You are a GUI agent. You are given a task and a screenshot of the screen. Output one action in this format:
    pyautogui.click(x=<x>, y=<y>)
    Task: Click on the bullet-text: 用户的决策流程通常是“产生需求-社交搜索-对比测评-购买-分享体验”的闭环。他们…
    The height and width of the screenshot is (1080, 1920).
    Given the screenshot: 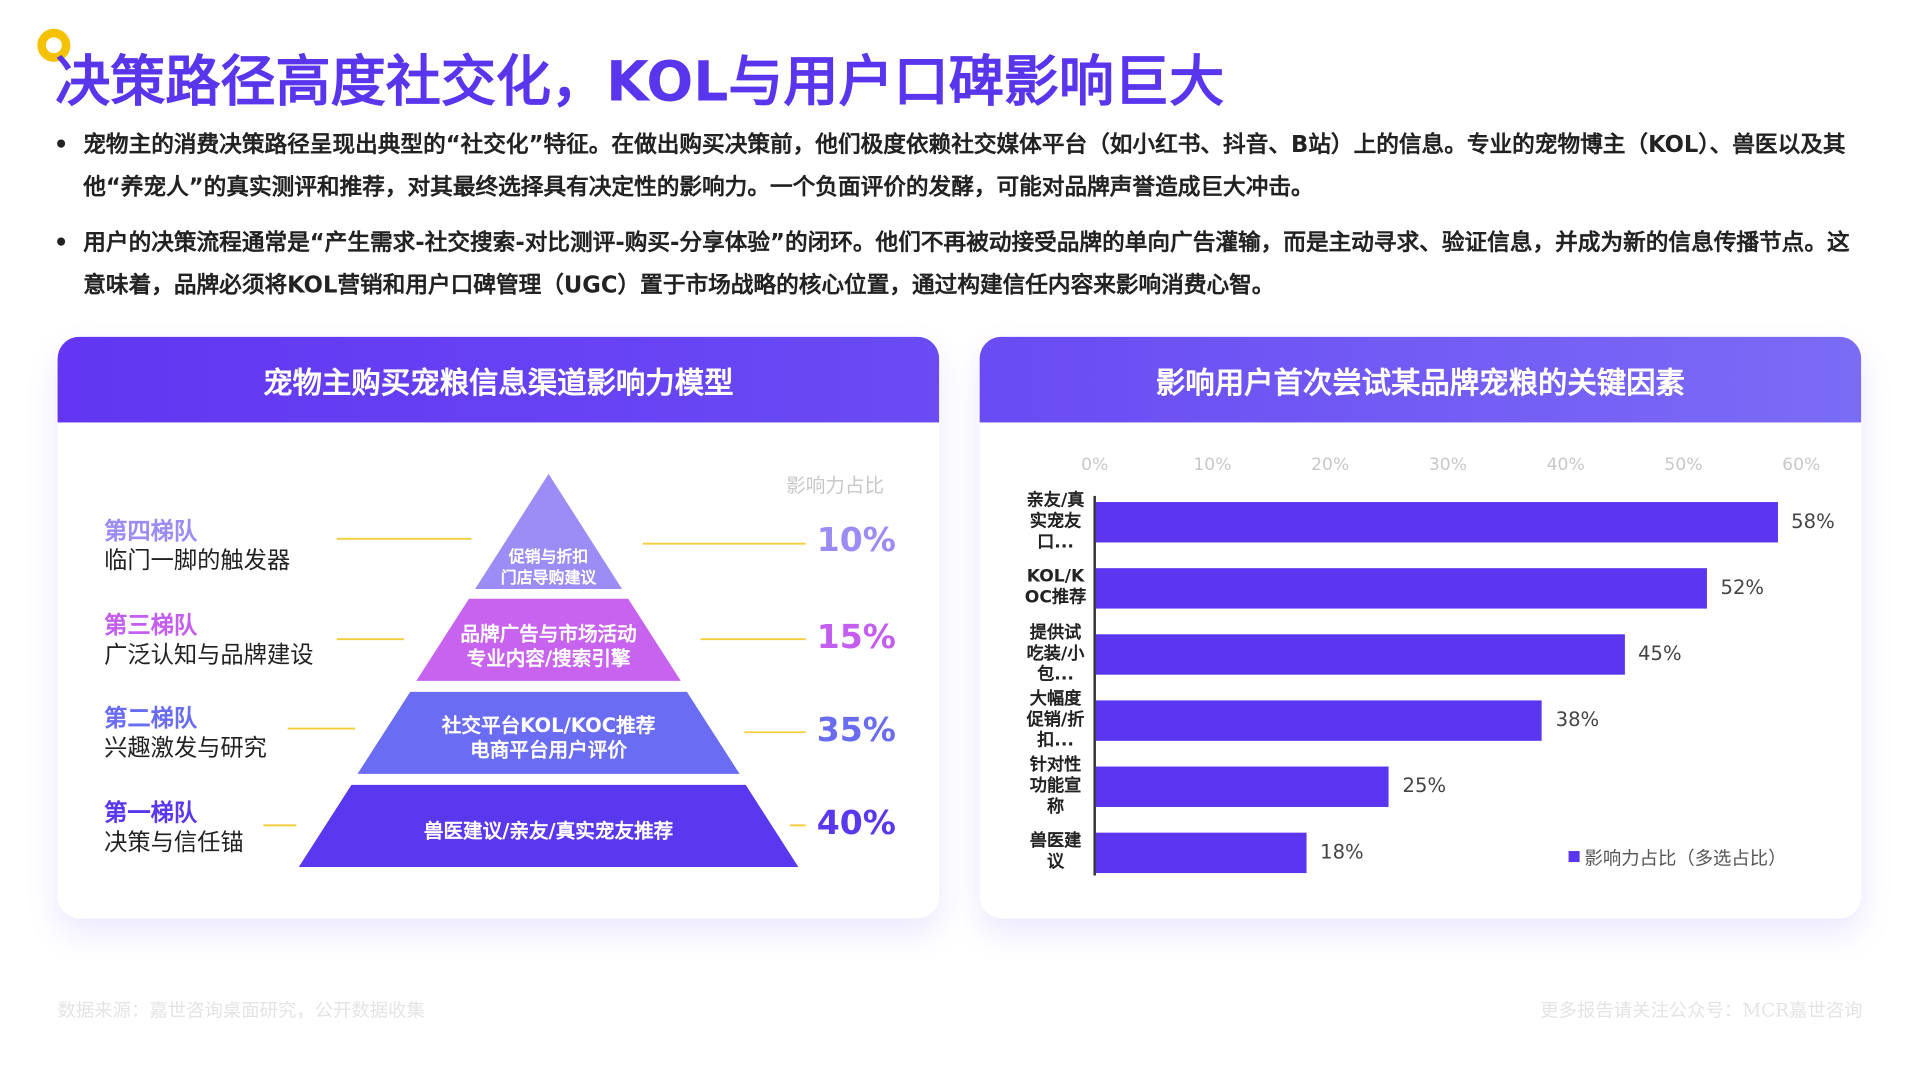 What is the action you would take?
    pyautogui.click(x=966, y=264)
    